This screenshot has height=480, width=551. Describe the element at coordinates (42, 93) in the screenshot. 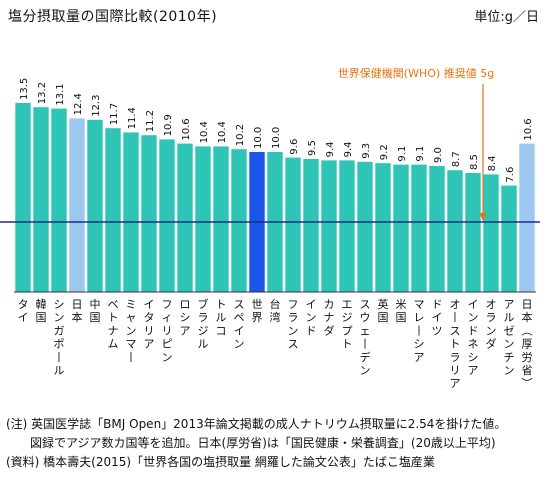

I see `value-label: 13.2` at that location.